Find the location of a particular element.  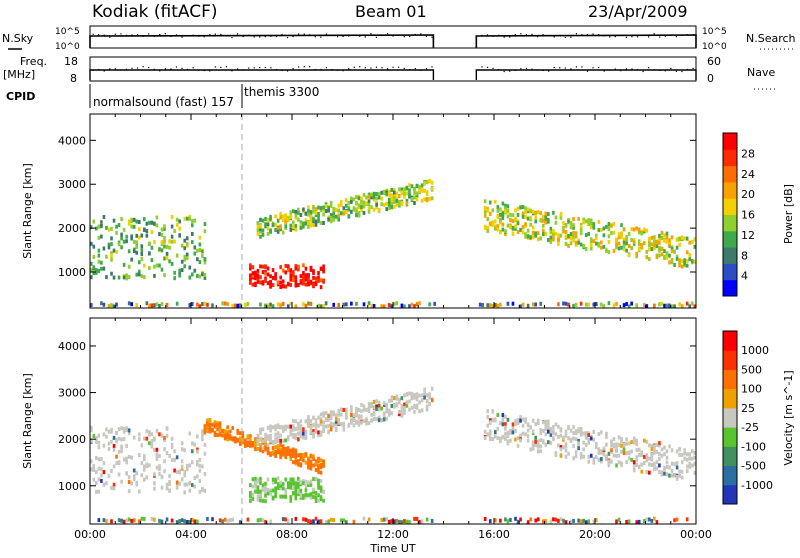

colorbar-swatch is located at coordinates (730, 398).